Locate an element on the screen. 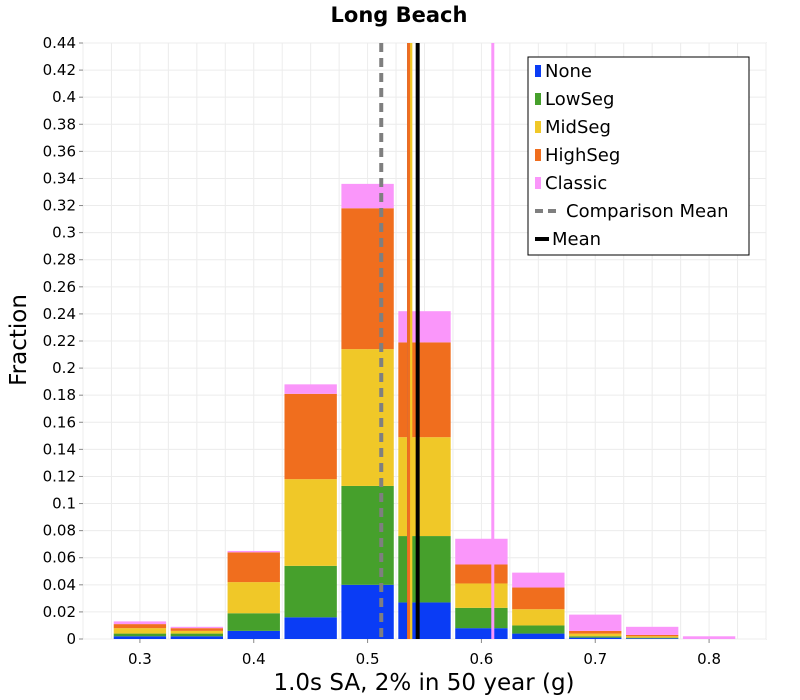  x-tick-label: 0.7 is located at coordinates (595, 659).